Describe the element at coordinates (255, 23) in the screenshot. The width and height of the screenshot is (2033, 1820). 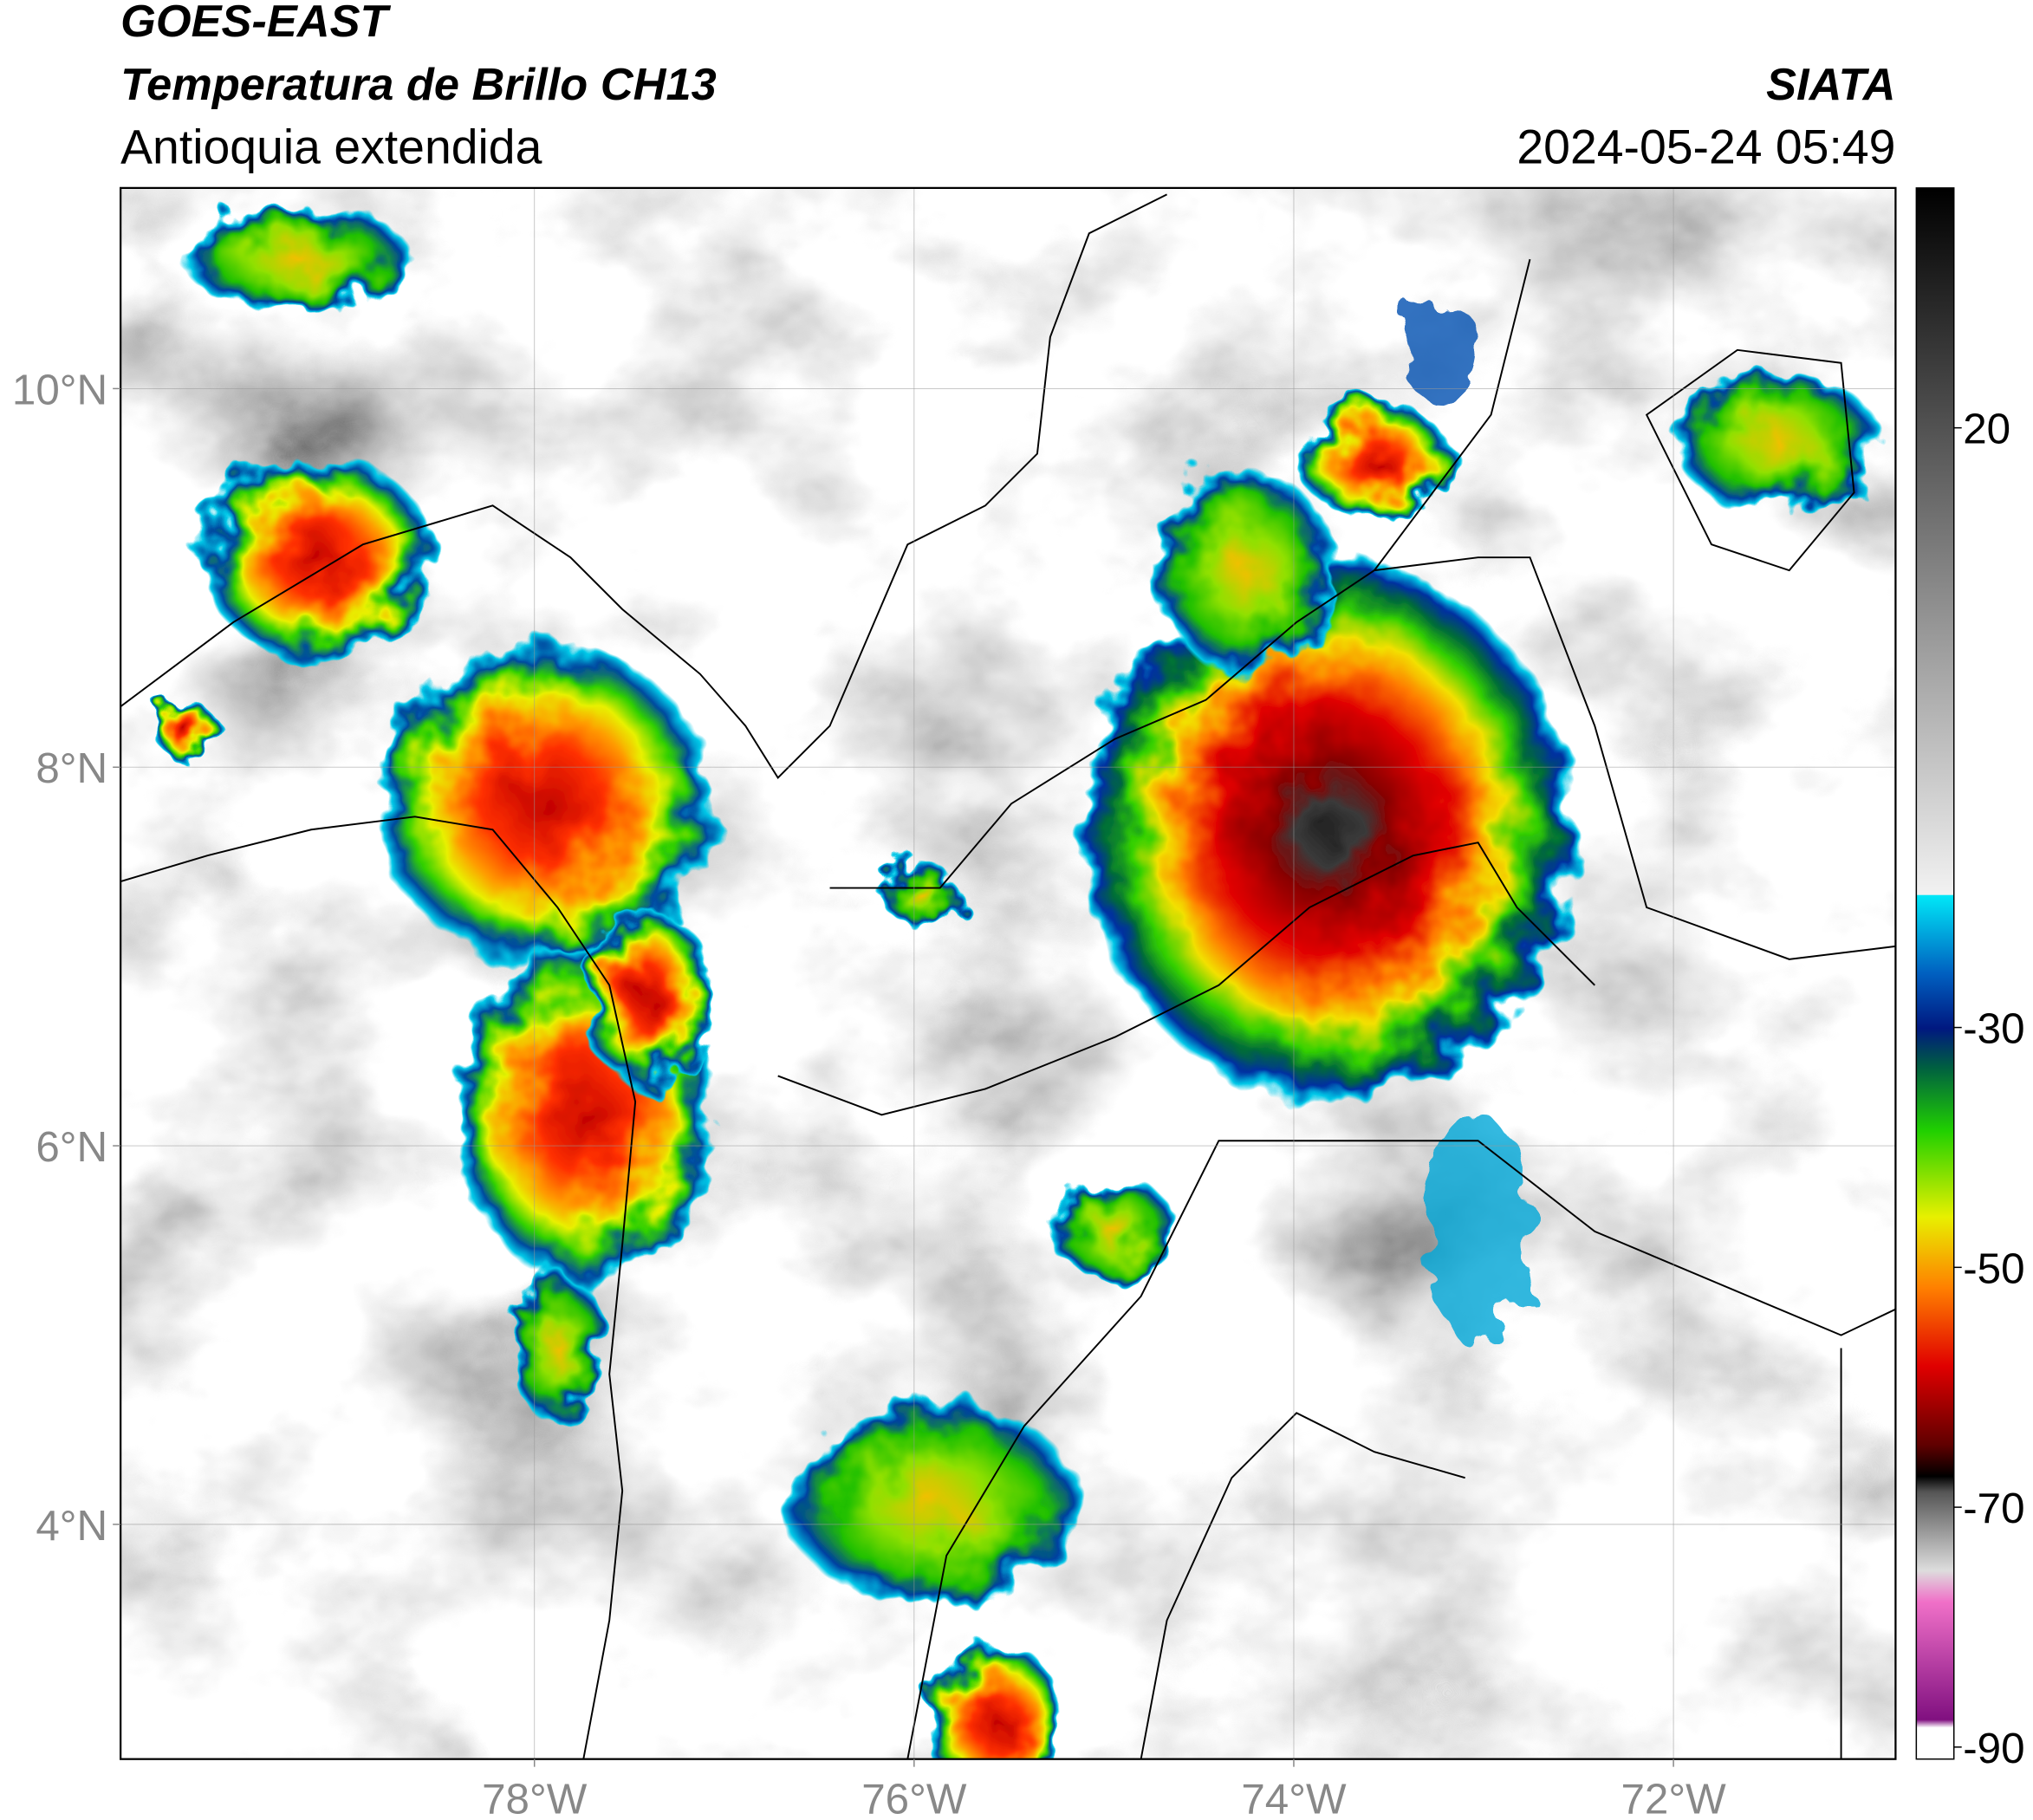
I see `satellite: GOES-EAST` at that location.